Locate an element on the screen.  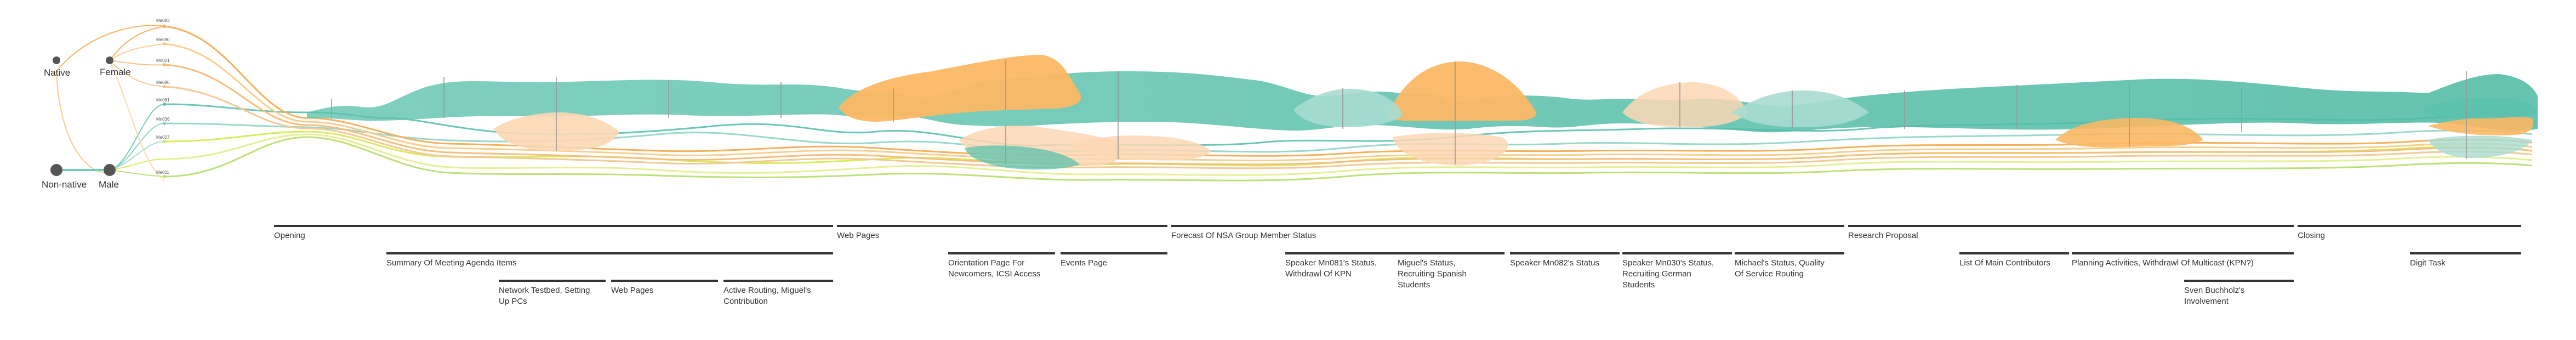
timeline-label: List Of Main Contributors is located at coordinates (2004, 263).